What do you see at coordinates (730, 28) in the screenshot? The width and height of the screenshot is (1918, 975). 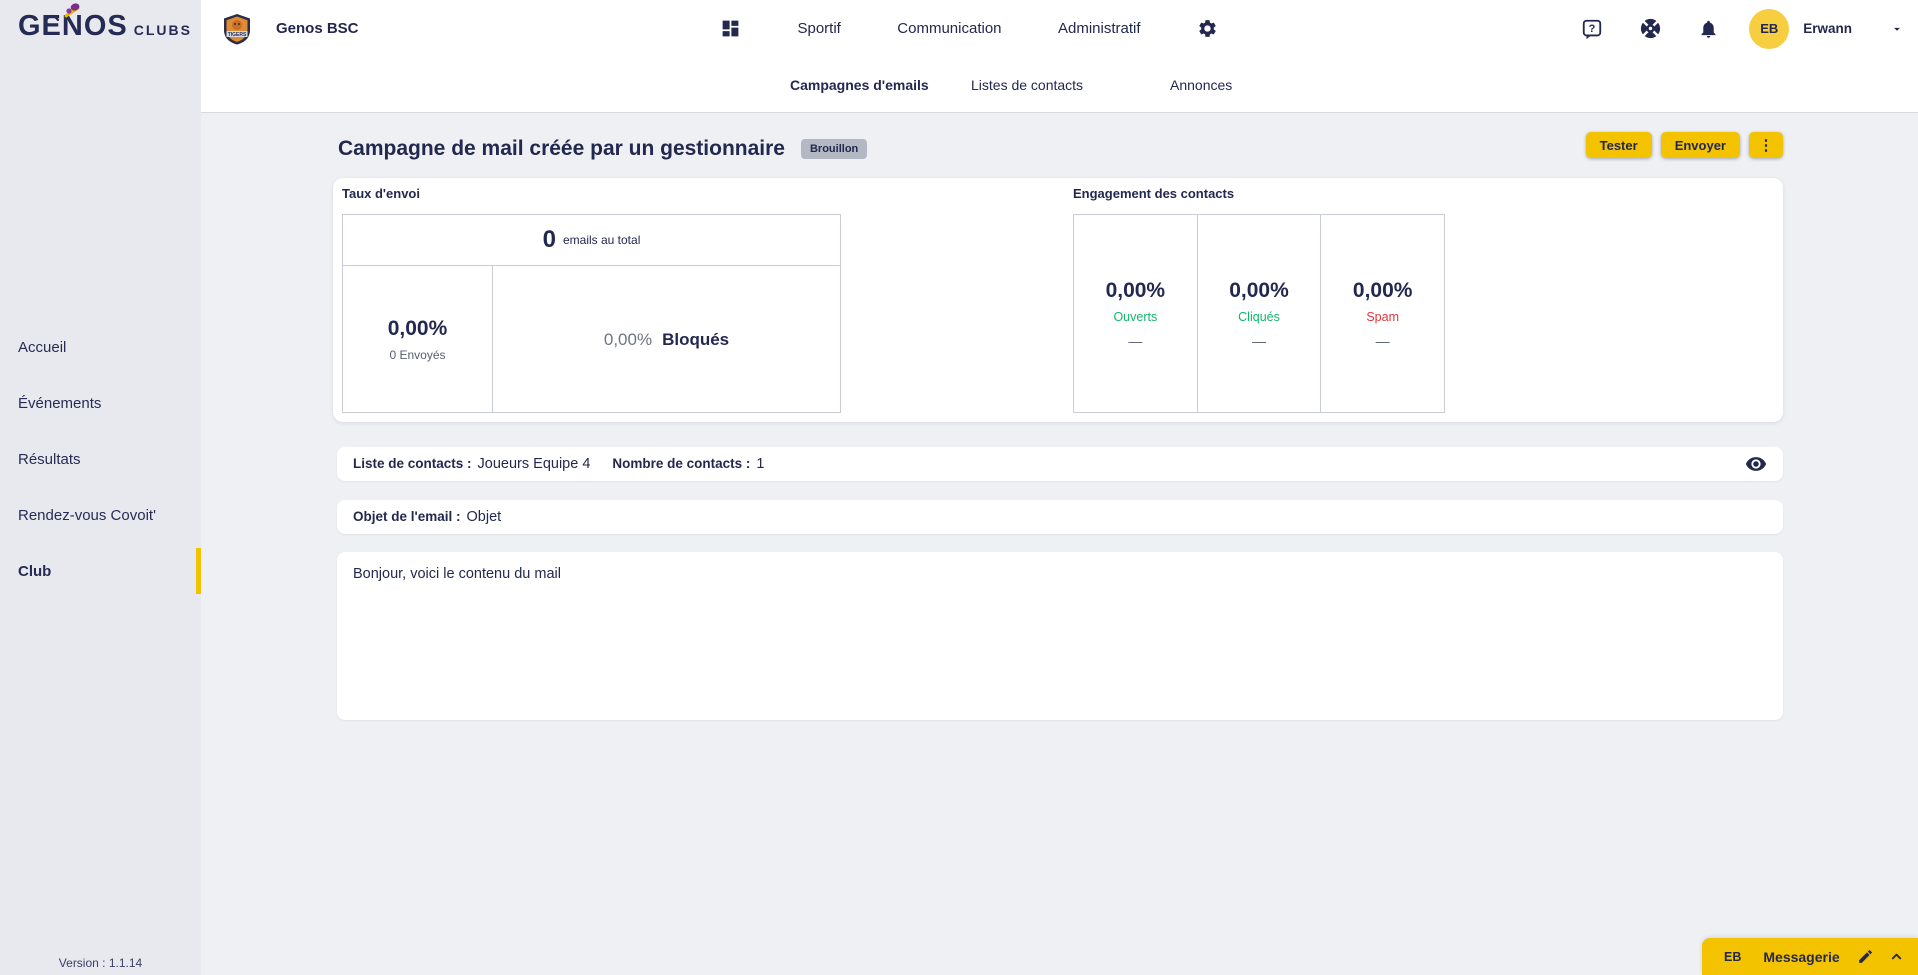 I see `dashboard-icon` at bounding box center [730, 28].